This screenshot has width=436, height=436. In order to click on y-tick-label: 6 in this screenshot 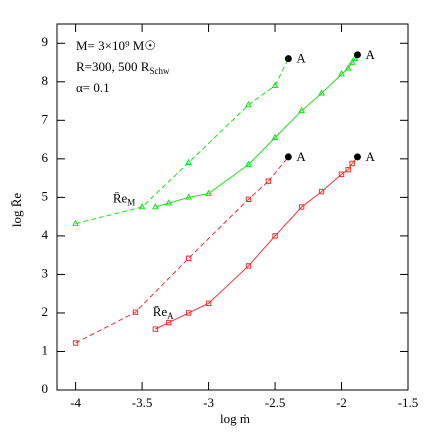, I will do `click(45, 157)`.